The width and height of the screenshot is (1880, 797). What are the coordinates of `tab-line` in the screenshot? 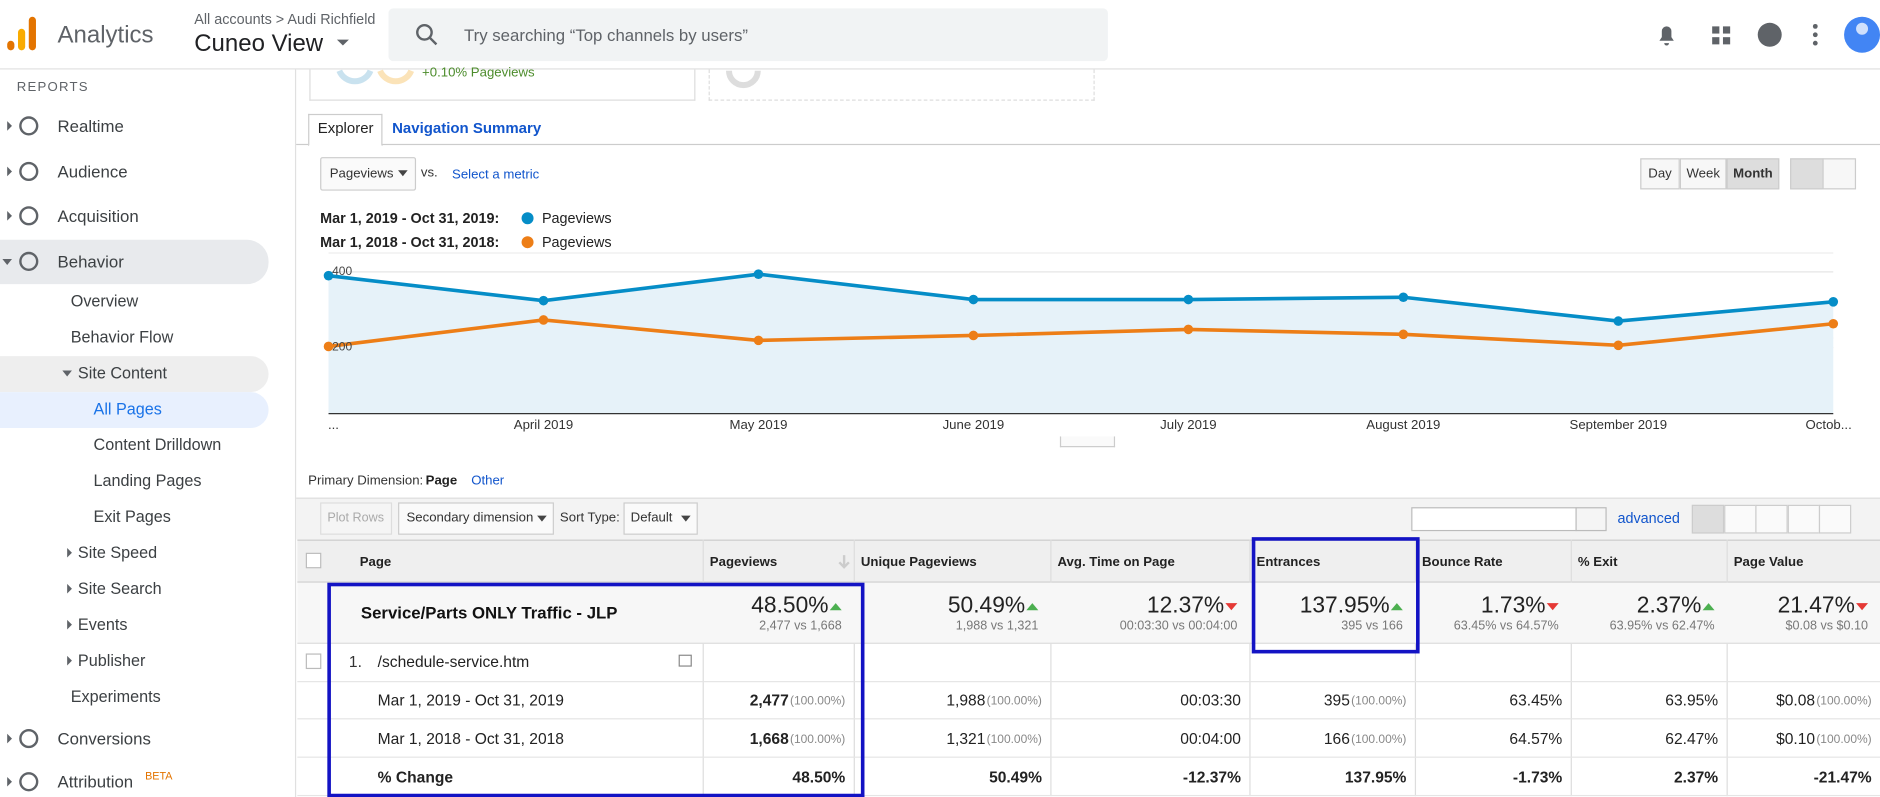 It's located at (1088, 144).